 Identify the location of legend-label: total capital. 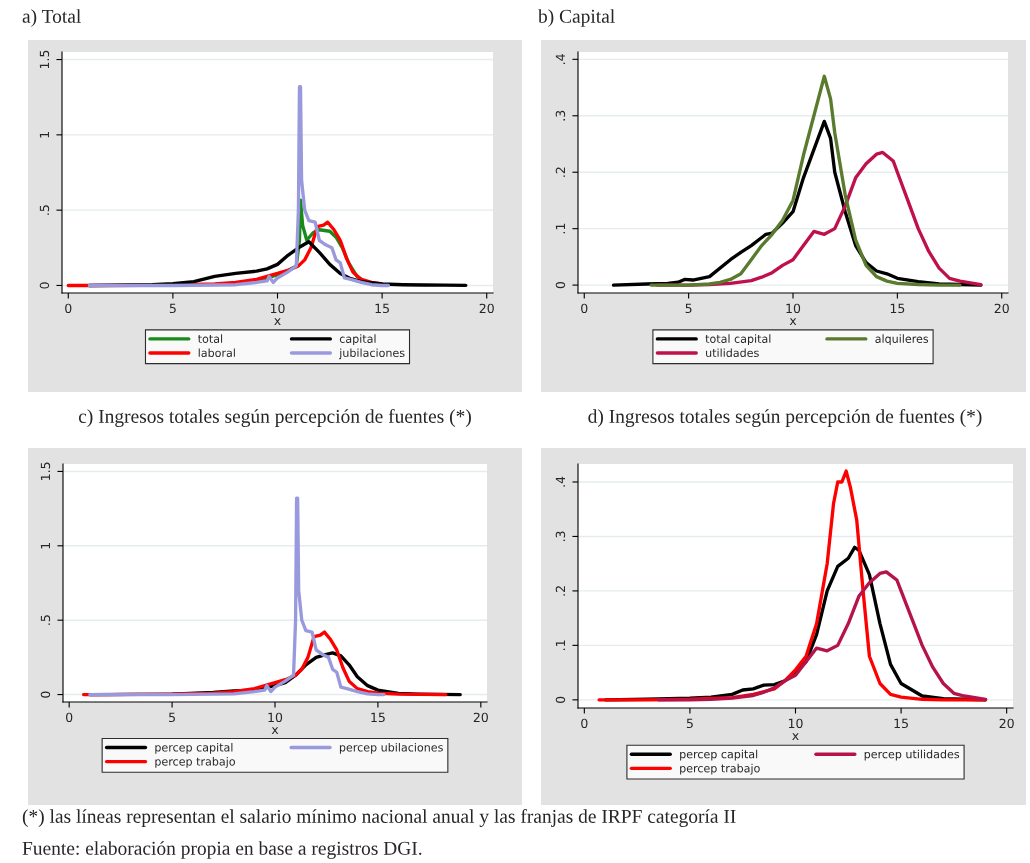
(738, 340).